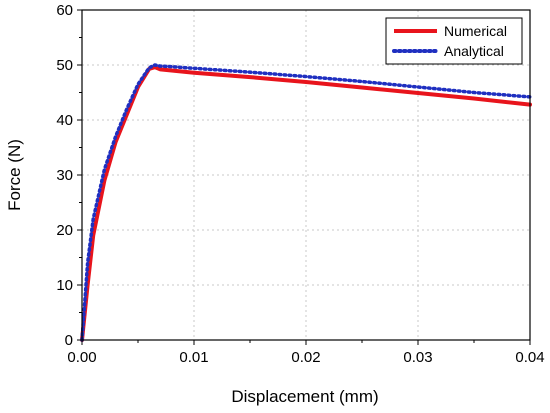 This screenshot has height=413, width=550. What do you see at coordinates (475, 31) in the screenshot?
I see `legend-label-numerical: Numerical` at bounding box center [475, 31].